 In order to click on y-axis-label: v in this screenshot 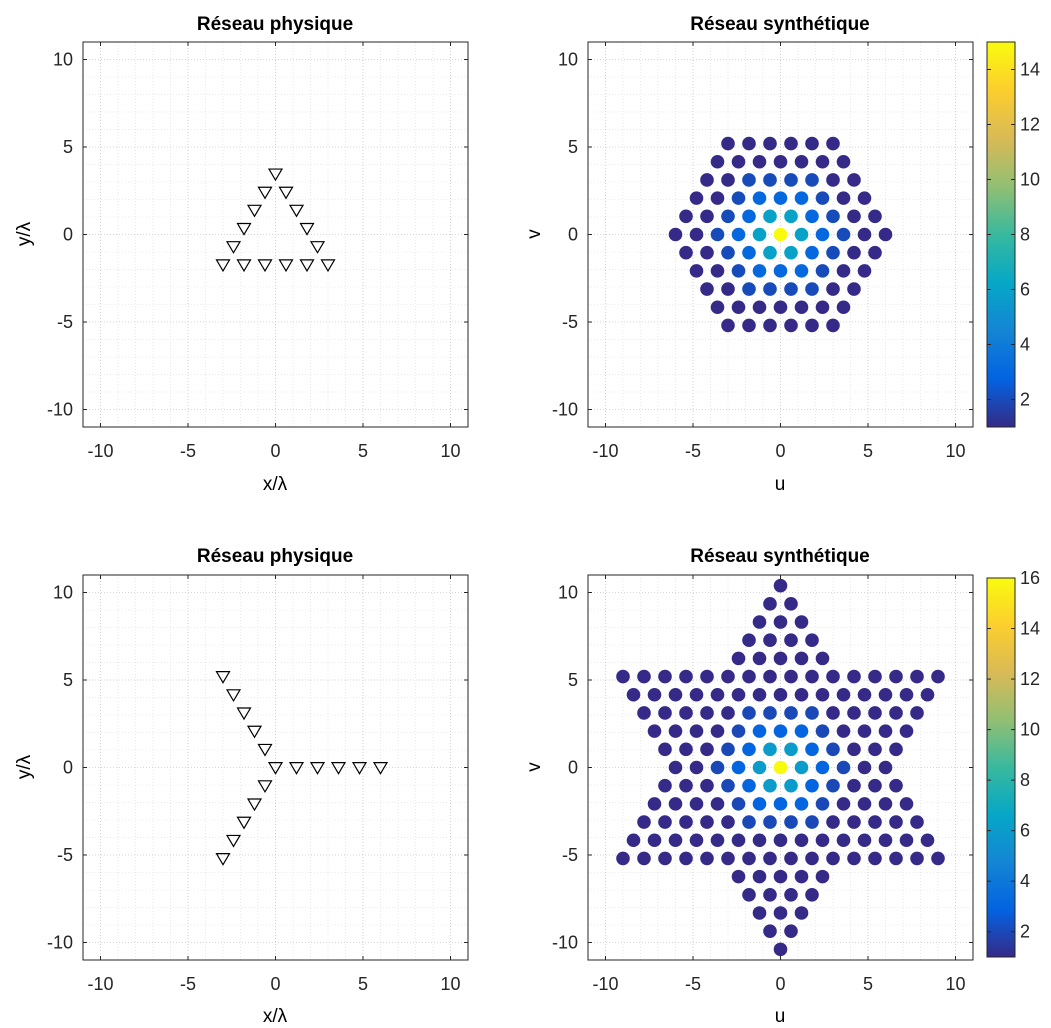, I will do `click(534, 767)`.